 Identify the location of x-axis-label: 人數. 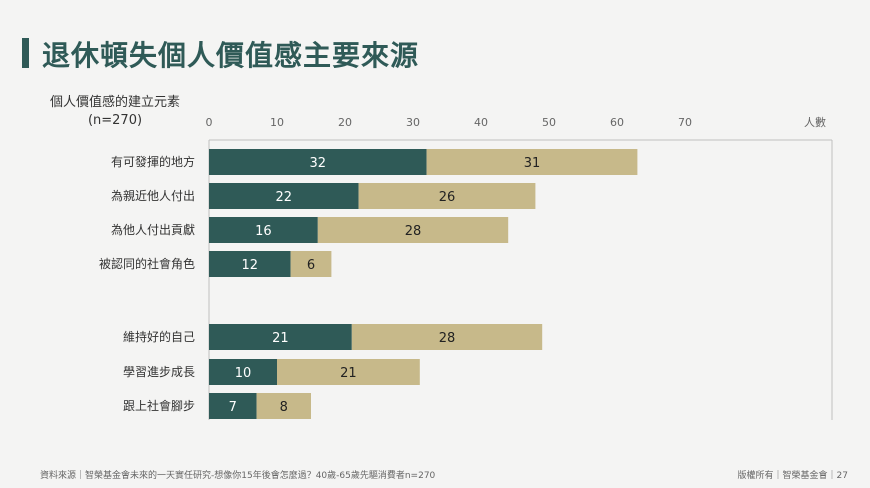
(815, 122).